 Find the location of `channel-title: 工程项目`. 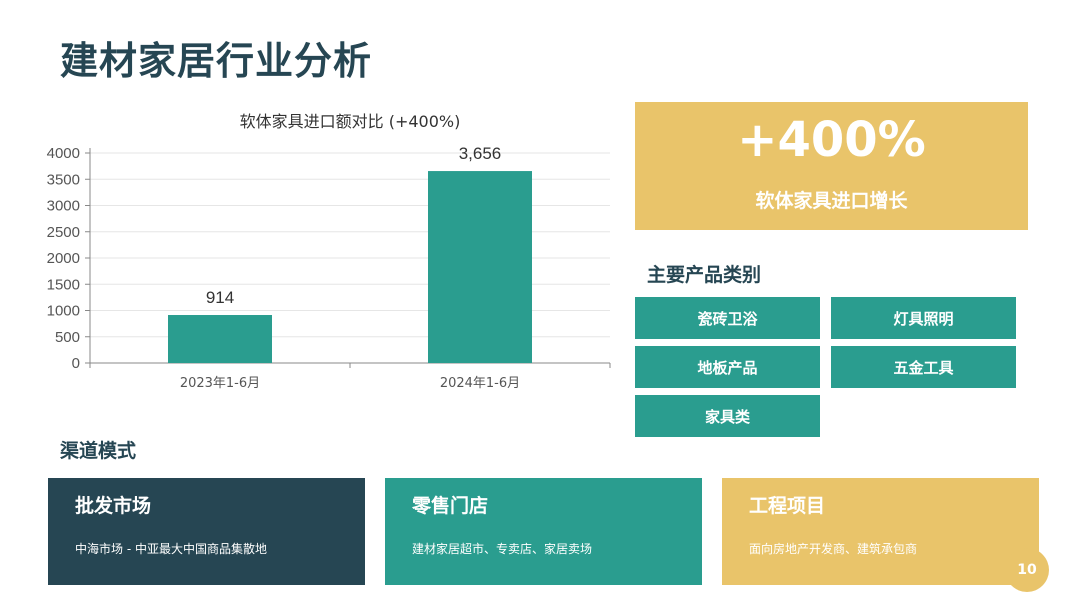

channel-title: 工程项目 is located at coordinates (787, 506).